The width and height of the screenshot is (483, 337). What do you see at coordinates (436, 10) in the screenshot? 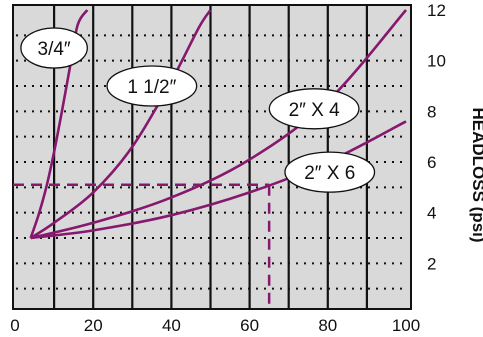
I see `y-tick-label: 12` at bounding box center [436, 10].